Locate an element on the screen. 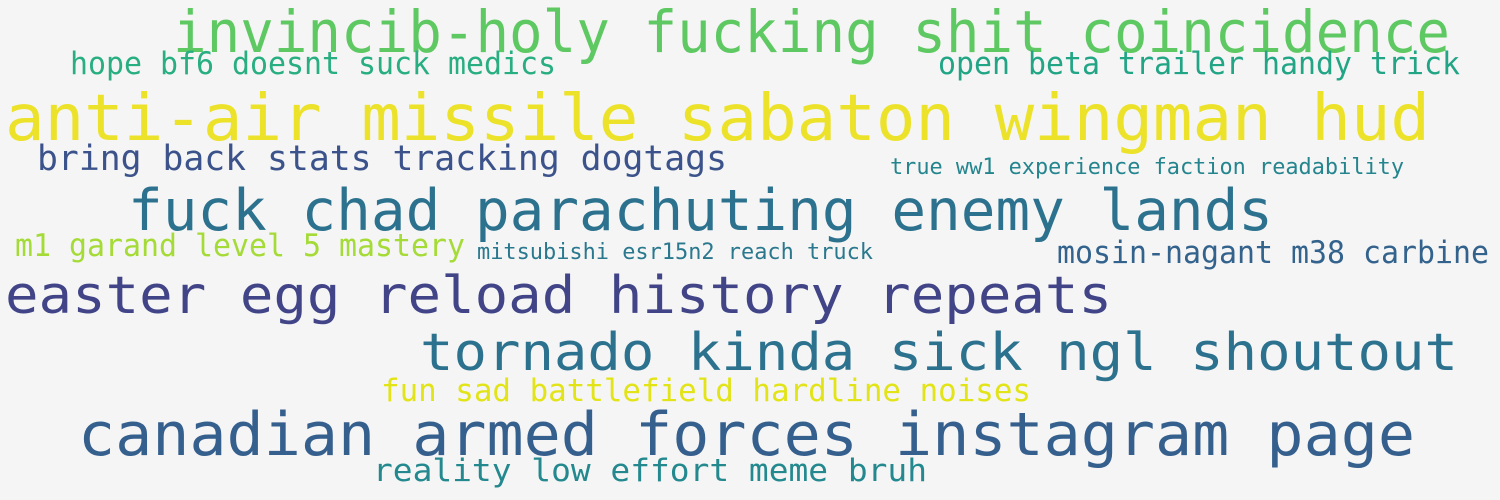 This screenshot has height=500, width=1500. cloud-phrase: reality low effort meme bruh is located at coordinates (650, 471).